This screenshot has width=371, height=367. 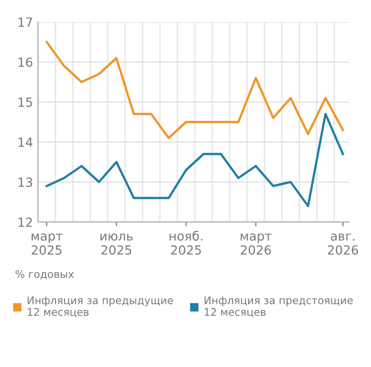 I want to click on x-tick-label: июль 2025, so click(x=116, y=244).